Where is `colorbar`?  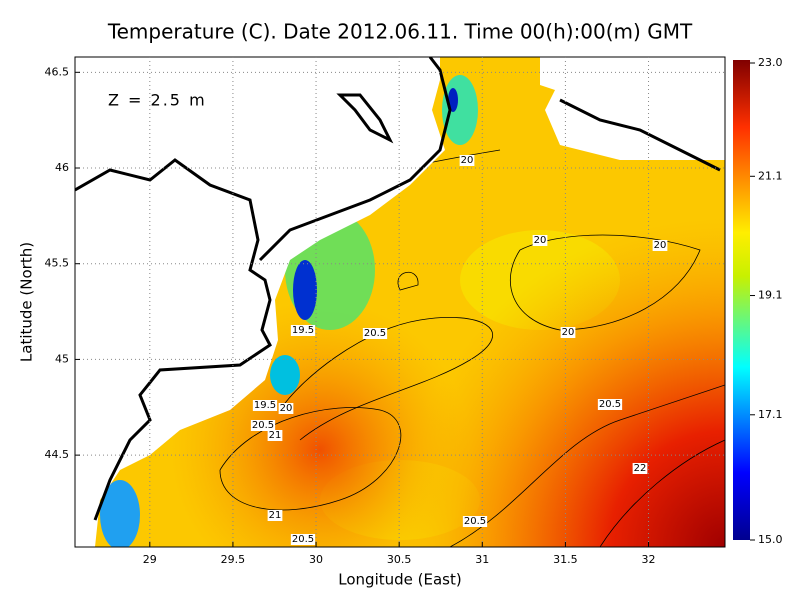
colorbar is located at coordinates (741, 300).